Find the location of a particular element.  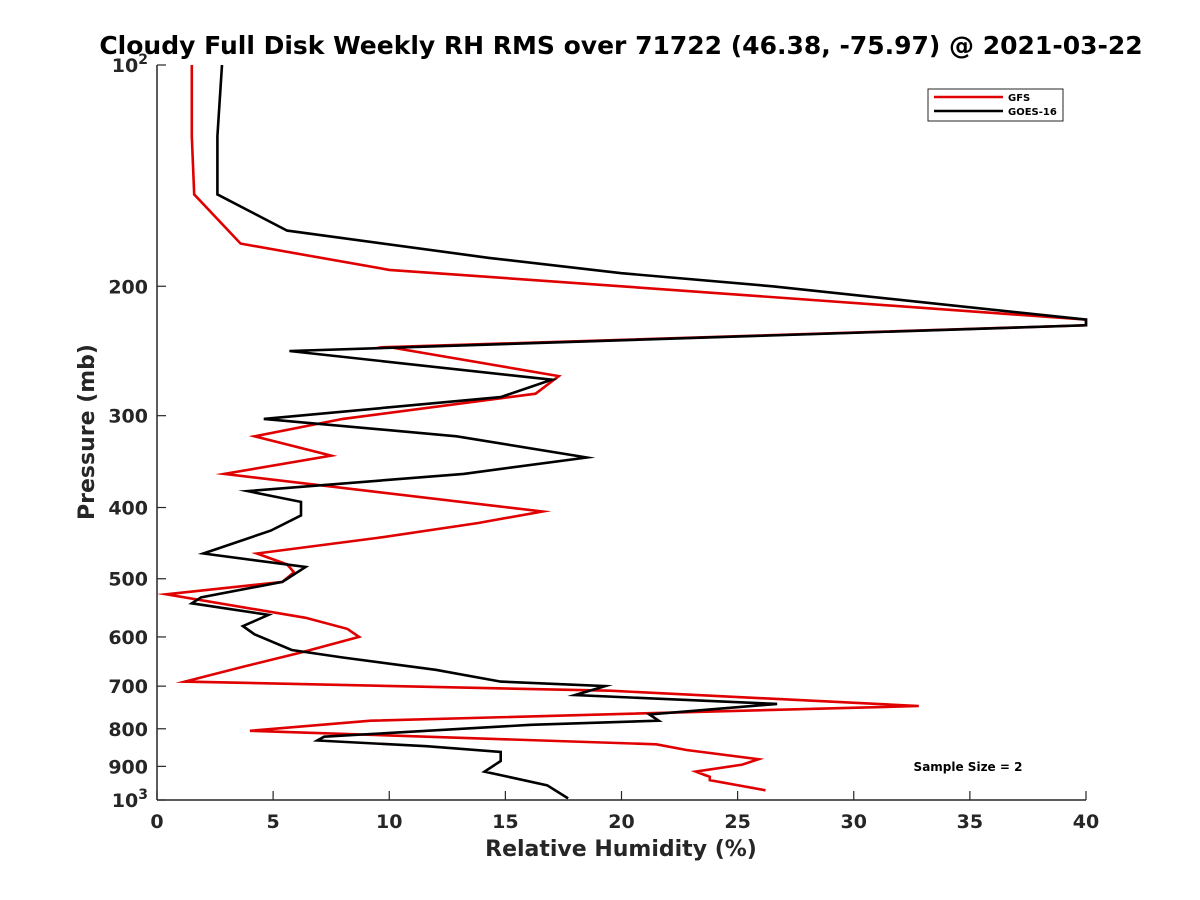

y-tick-label: 10² is located at coordinates (130, 64).